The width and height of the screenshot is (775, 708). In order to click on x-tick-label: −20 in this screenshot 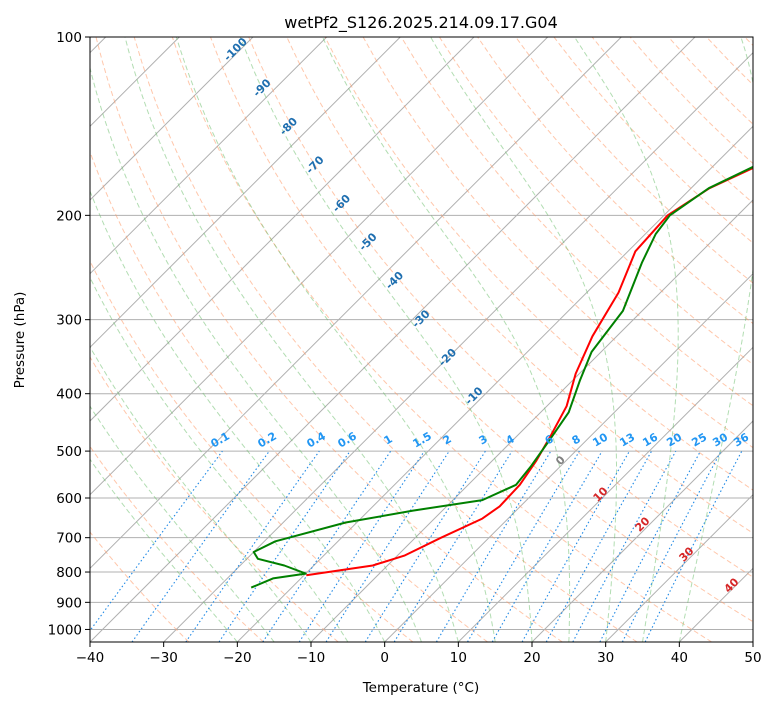, I will do `click(237, 658)`.